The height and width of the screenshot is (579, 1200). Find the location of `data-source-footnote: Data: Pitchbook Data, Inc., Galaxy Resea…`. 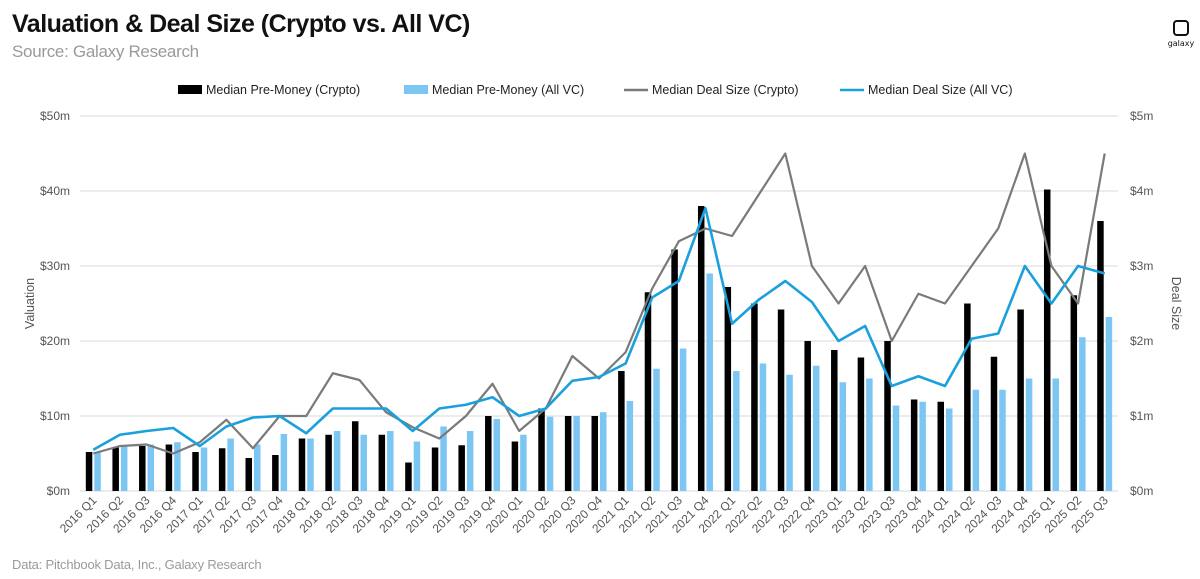

data-source-footnote: Data: Pitchbook Data, Inc., Galaxy Resea… is located at coordinates (137, 564).